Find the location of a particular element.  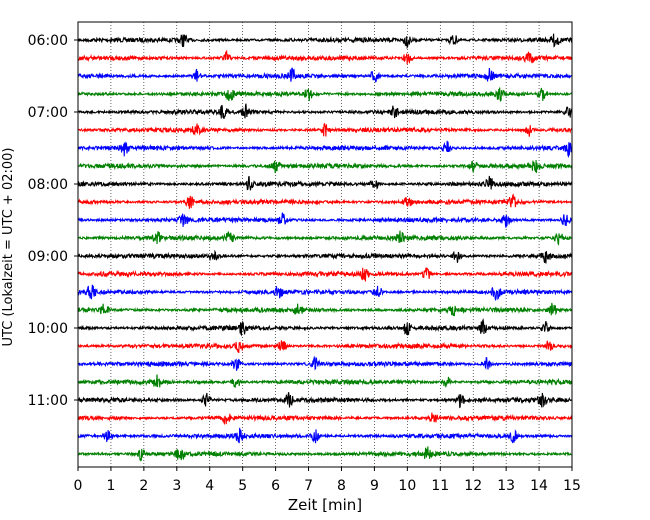

y-tick-label-2: 08:00 is located at coordinates (48, 185).